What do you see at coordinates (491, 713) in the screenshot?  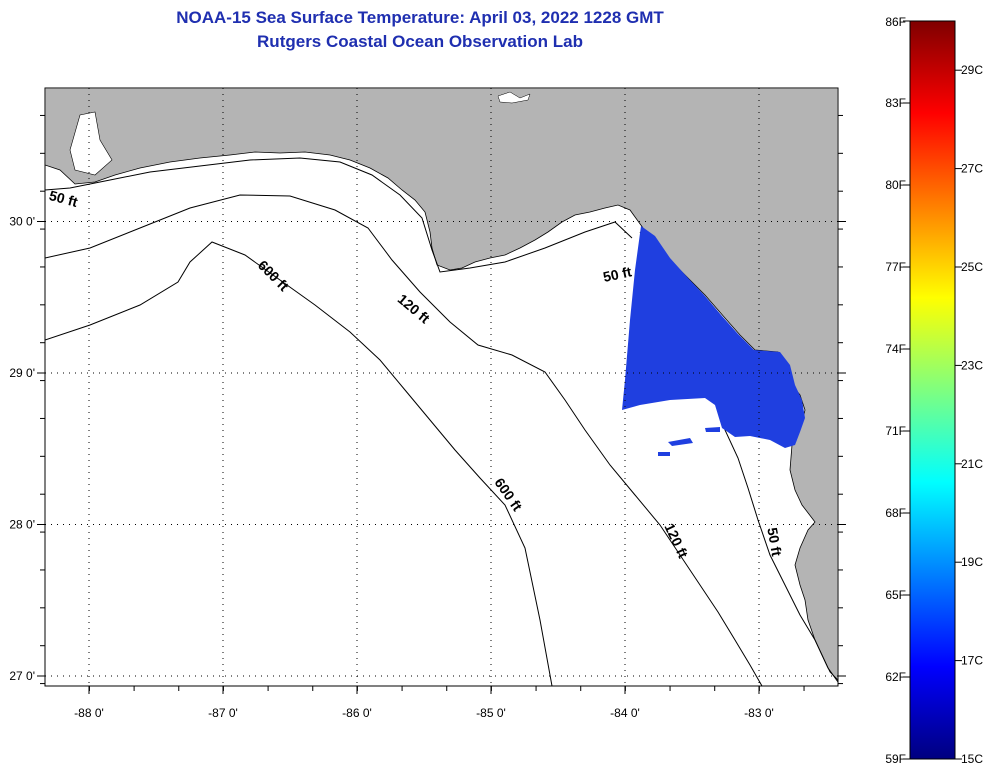 I see `lon-tick-label: -85 0'` at bounding box center [491, 713].